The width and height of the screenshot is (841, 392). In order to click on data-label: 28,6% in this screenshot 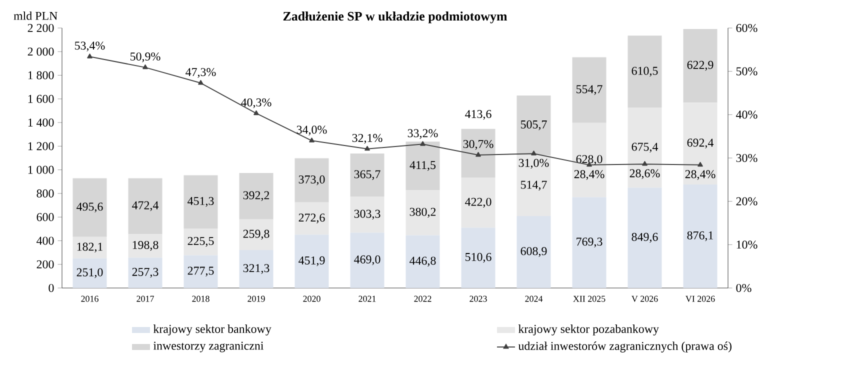, I will do `click(645, 174)`.